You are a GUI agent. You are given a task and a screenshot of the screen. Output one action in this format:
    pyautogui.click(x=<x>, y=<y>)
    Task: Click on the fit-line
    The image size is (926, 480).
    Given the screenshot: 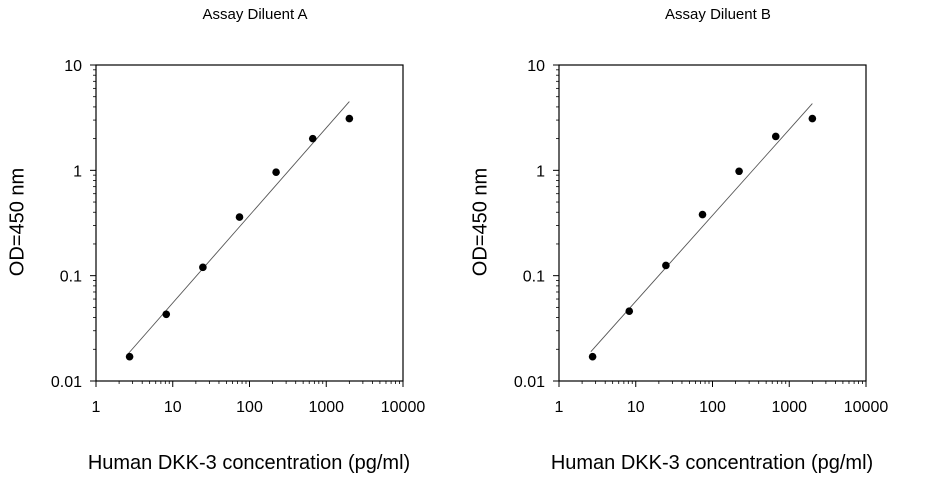 What is the action you would take?
    pyautogui.click(x=701, y=227)
    